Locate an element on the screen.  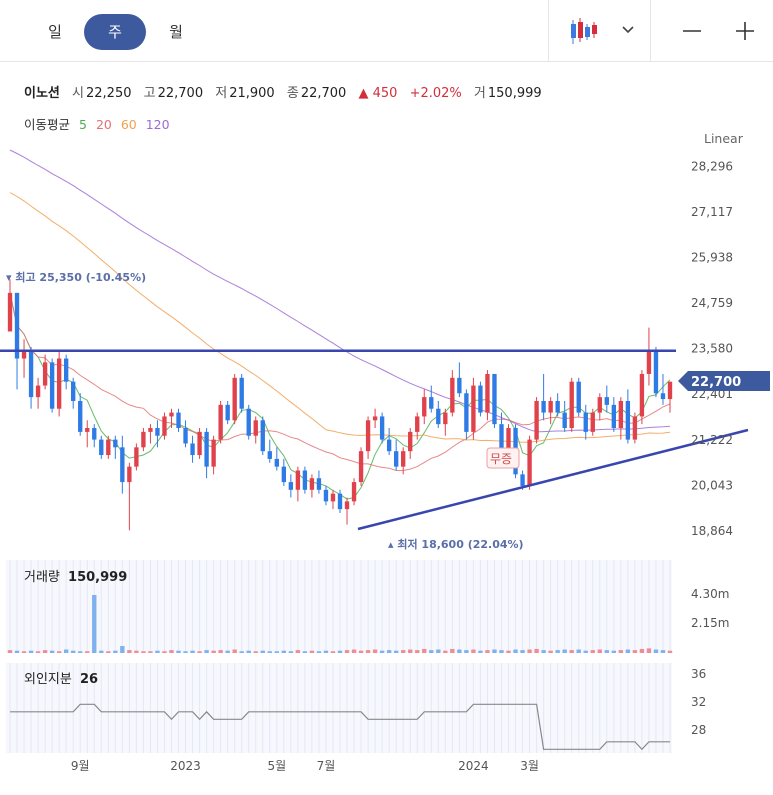
volume-panel-label: 거래량 is located at coordinates (42, 577).